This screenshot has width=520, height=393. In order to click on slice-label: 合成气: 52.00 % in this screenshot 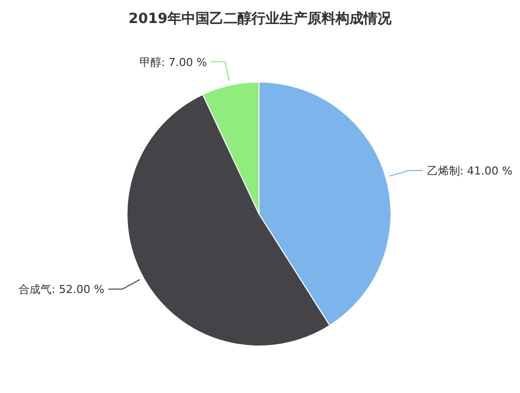, I will do `click(61, 289)`.